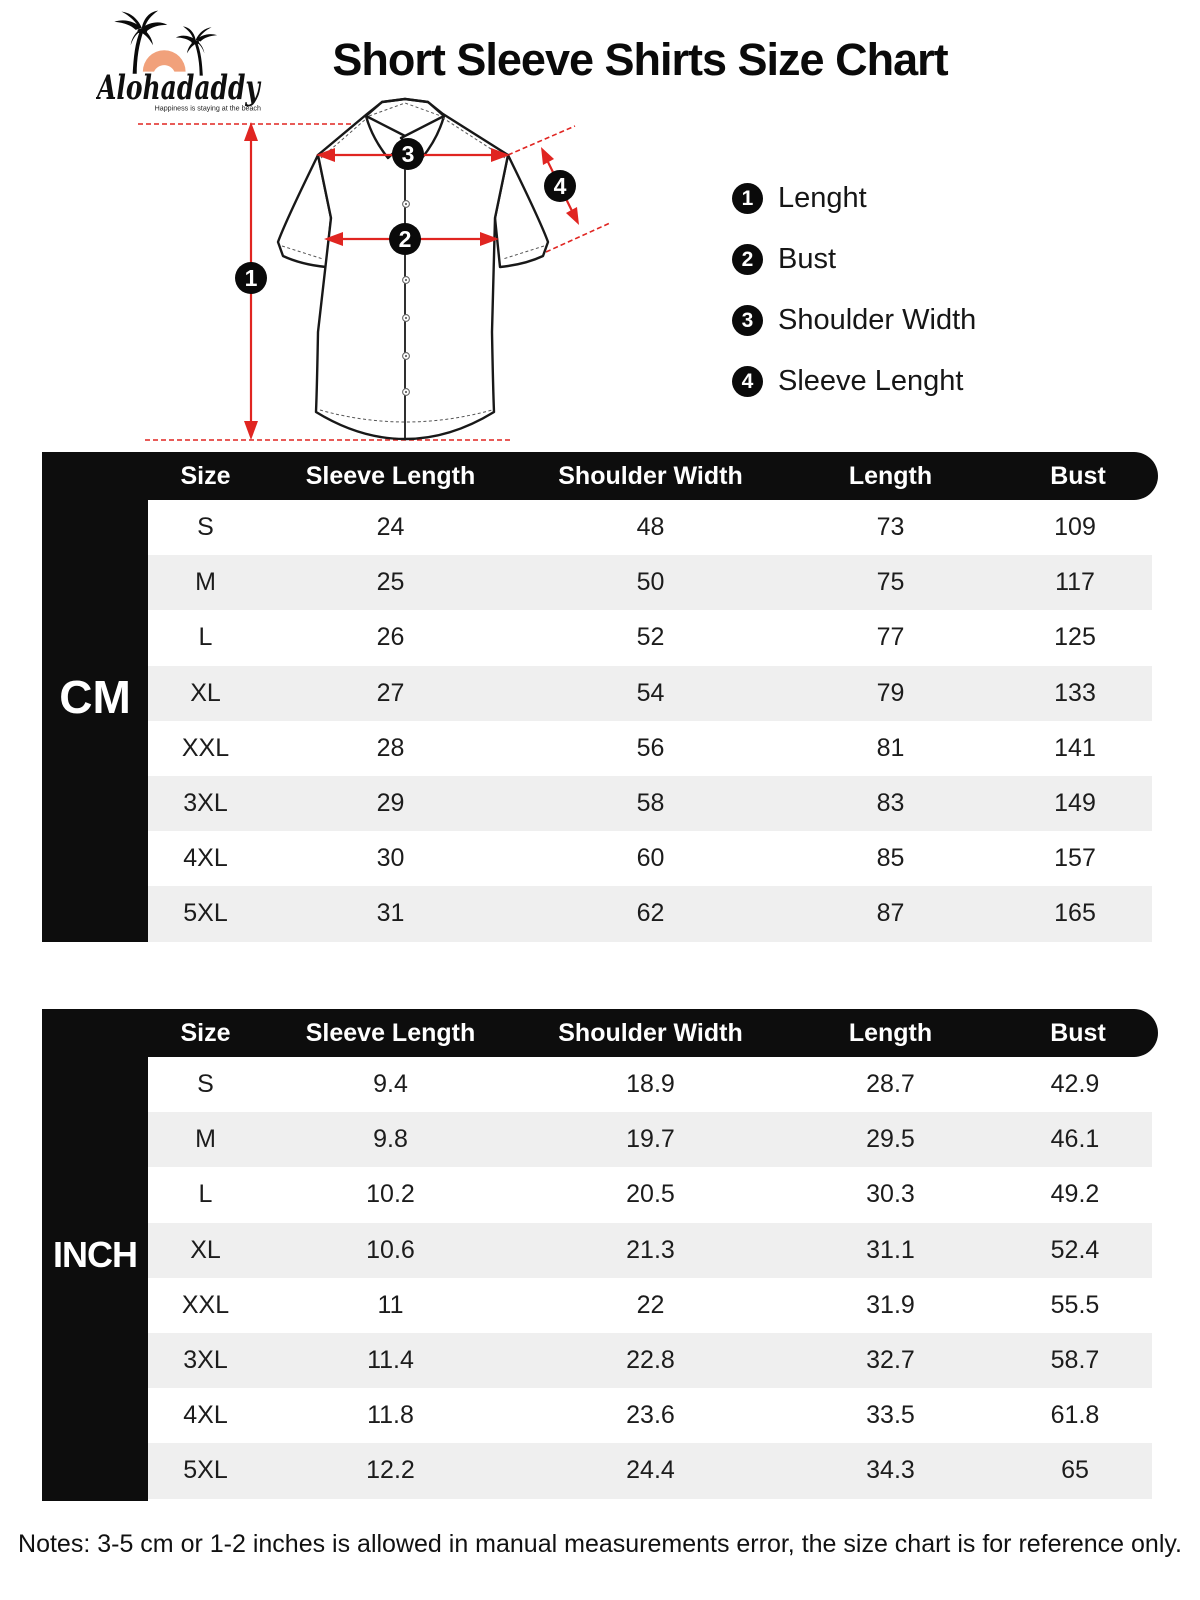 This screenshot has width=1200, height=1600. I want to click on size-cell: 3XL, so click(205, 803).